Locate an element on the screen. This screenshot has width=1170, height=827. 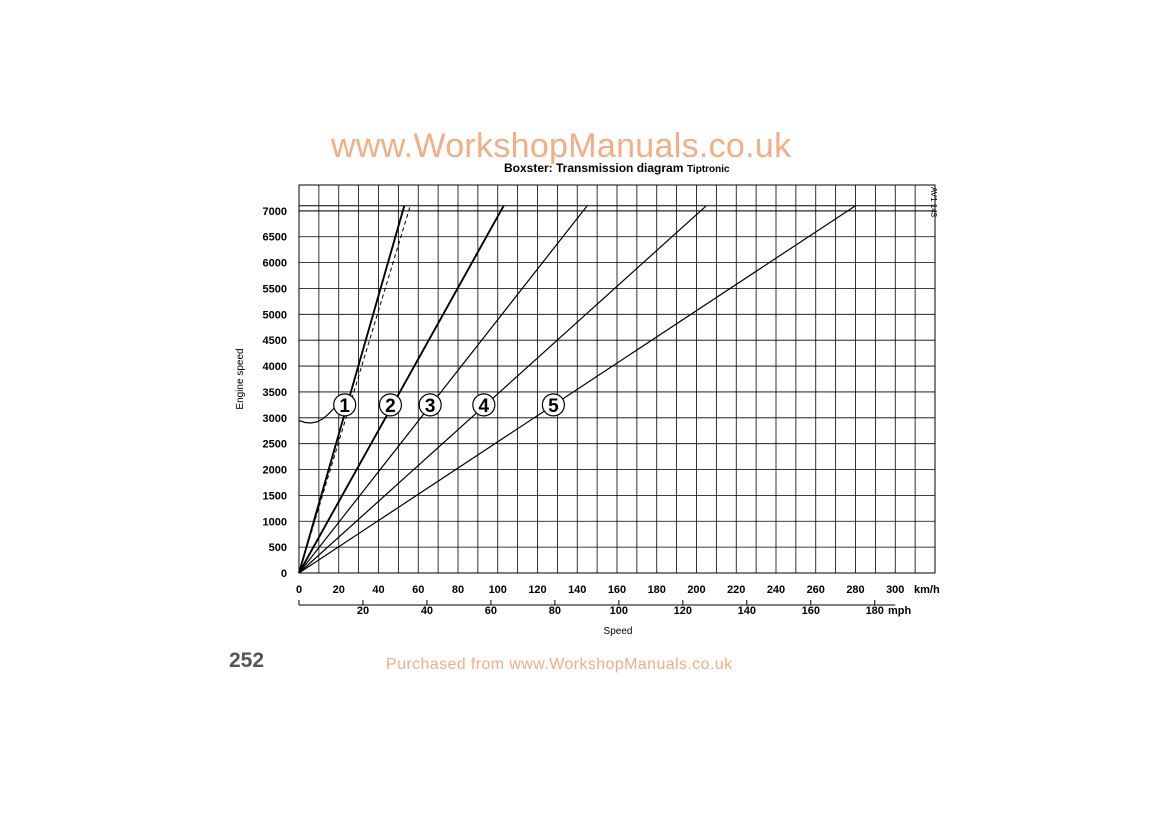
x-axis-unit-mph: mph is located at coordinates (900, 611).